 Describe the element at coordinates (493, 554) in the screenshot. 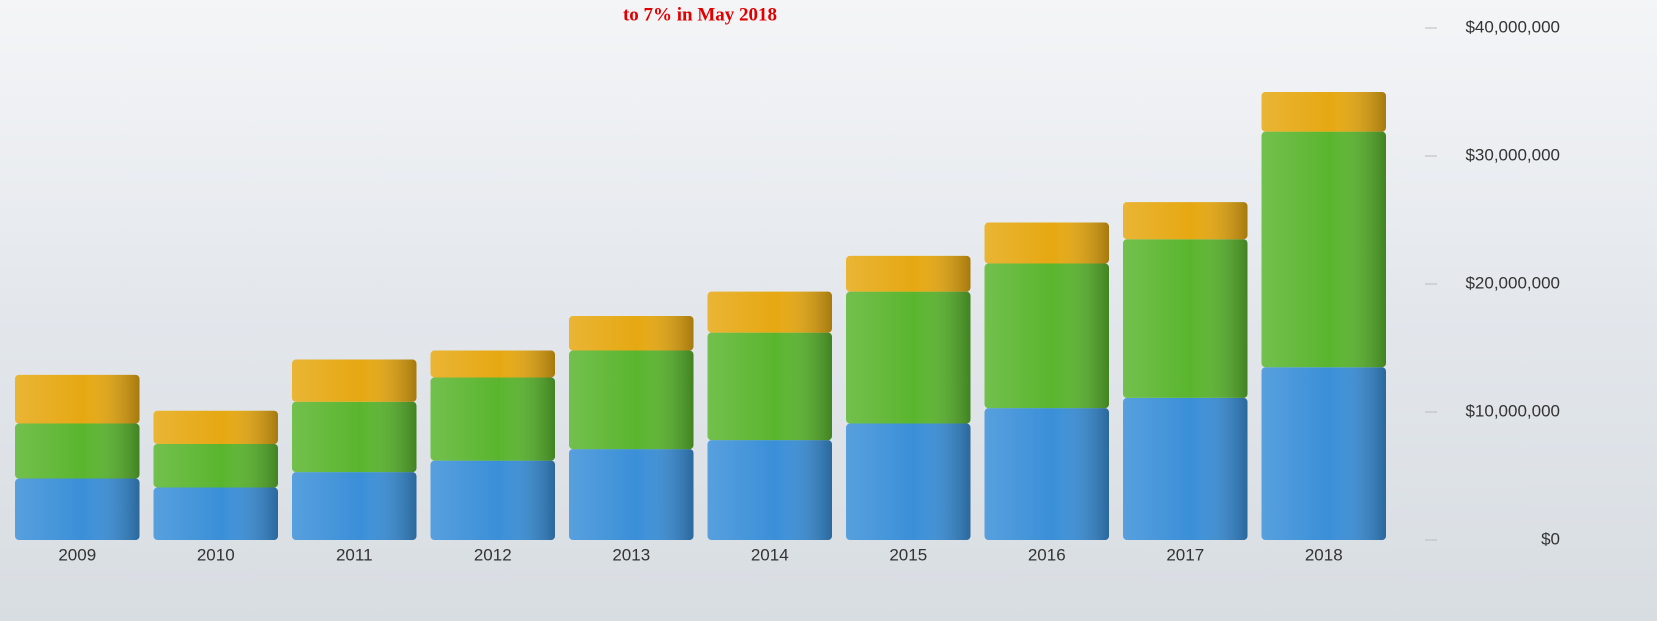

I see `x-tick-label: 2012` at that location.